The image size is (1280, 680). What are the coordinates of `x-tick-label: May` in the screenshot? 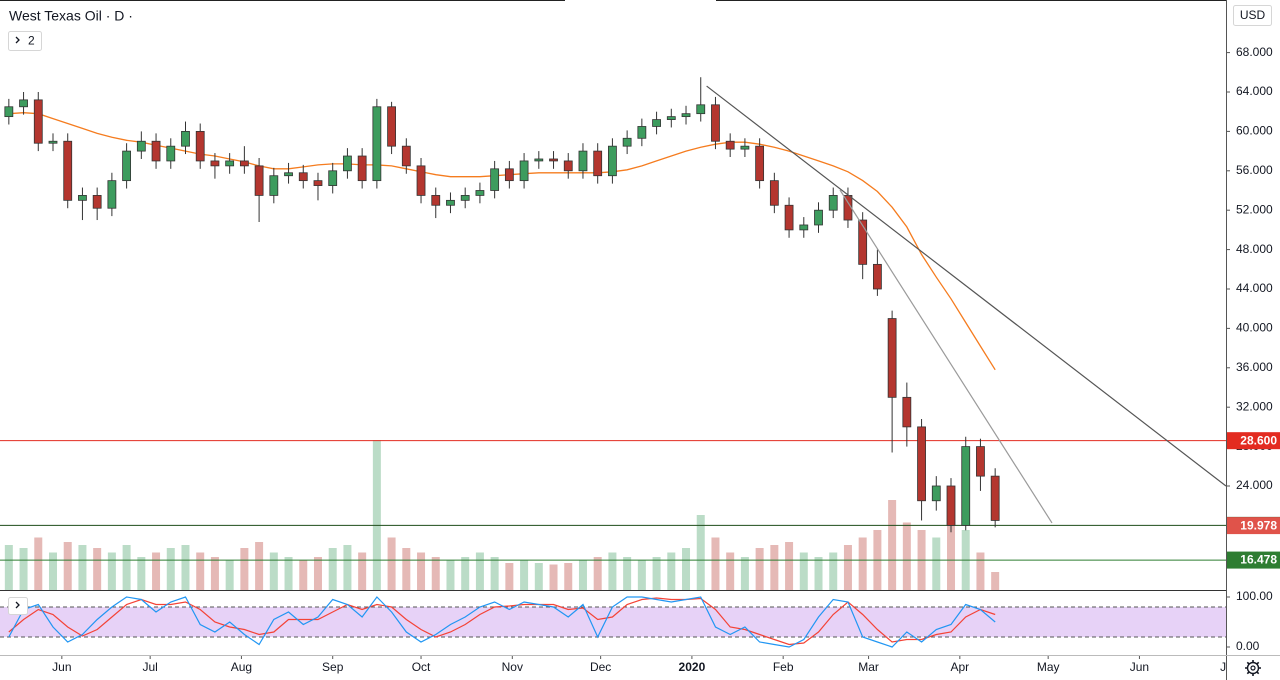 It's located at (1048, 667).